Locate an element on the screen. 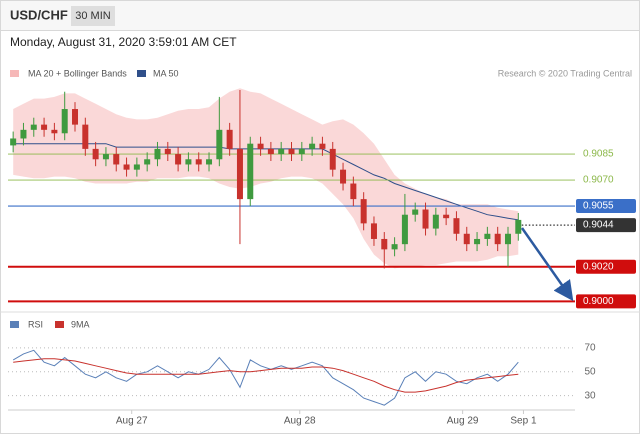  symbol: USD/CHF is located at coordinates (39, 14).